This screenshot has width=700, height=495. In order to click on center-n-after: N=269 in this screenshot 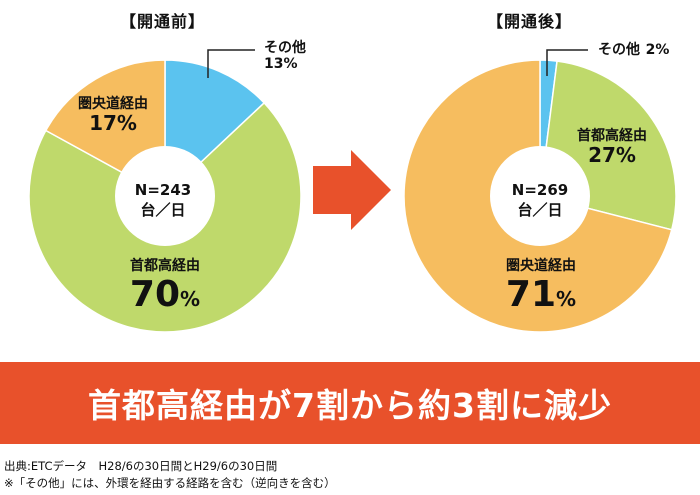, I will do `click(540, 190)`.